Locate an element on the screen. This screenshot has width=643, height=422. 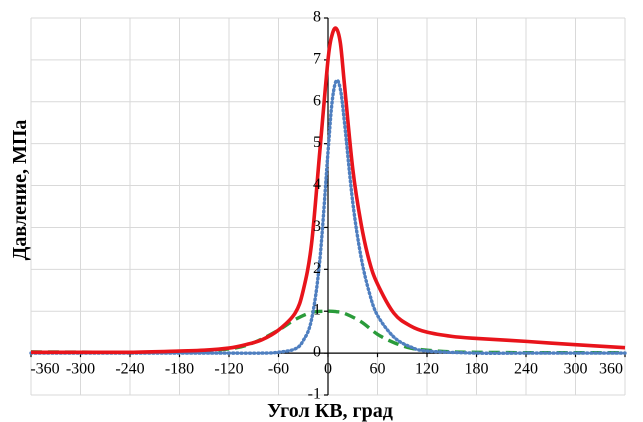
x-tick-label: -180 is located at coordinates (179, 369).